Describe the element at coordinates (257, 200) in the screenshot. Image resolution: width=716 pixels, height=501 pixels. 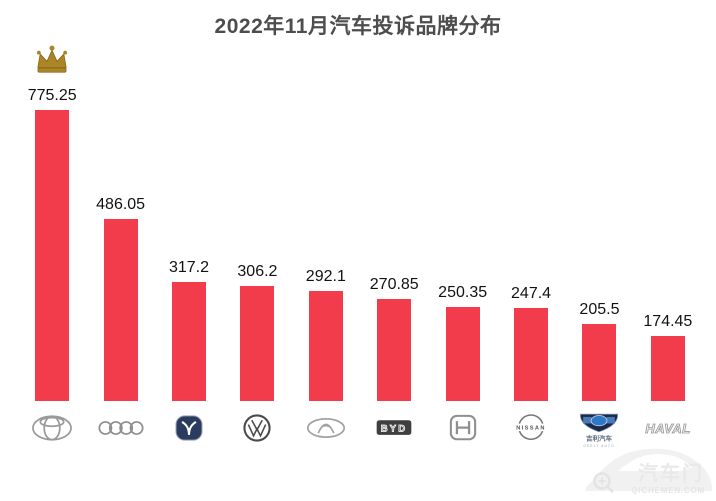
I see `bar-area: 306.2` at that location.